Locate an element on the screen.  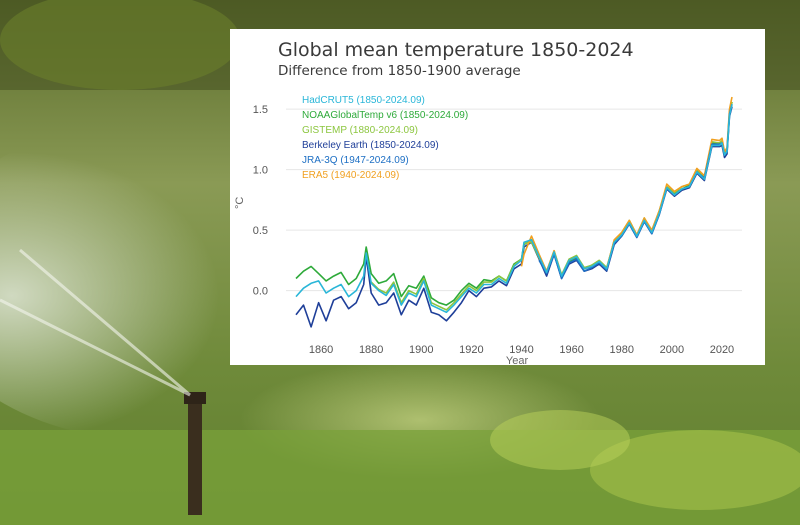
y-tick-label: 1.5 is located at coordinates (260, 110).